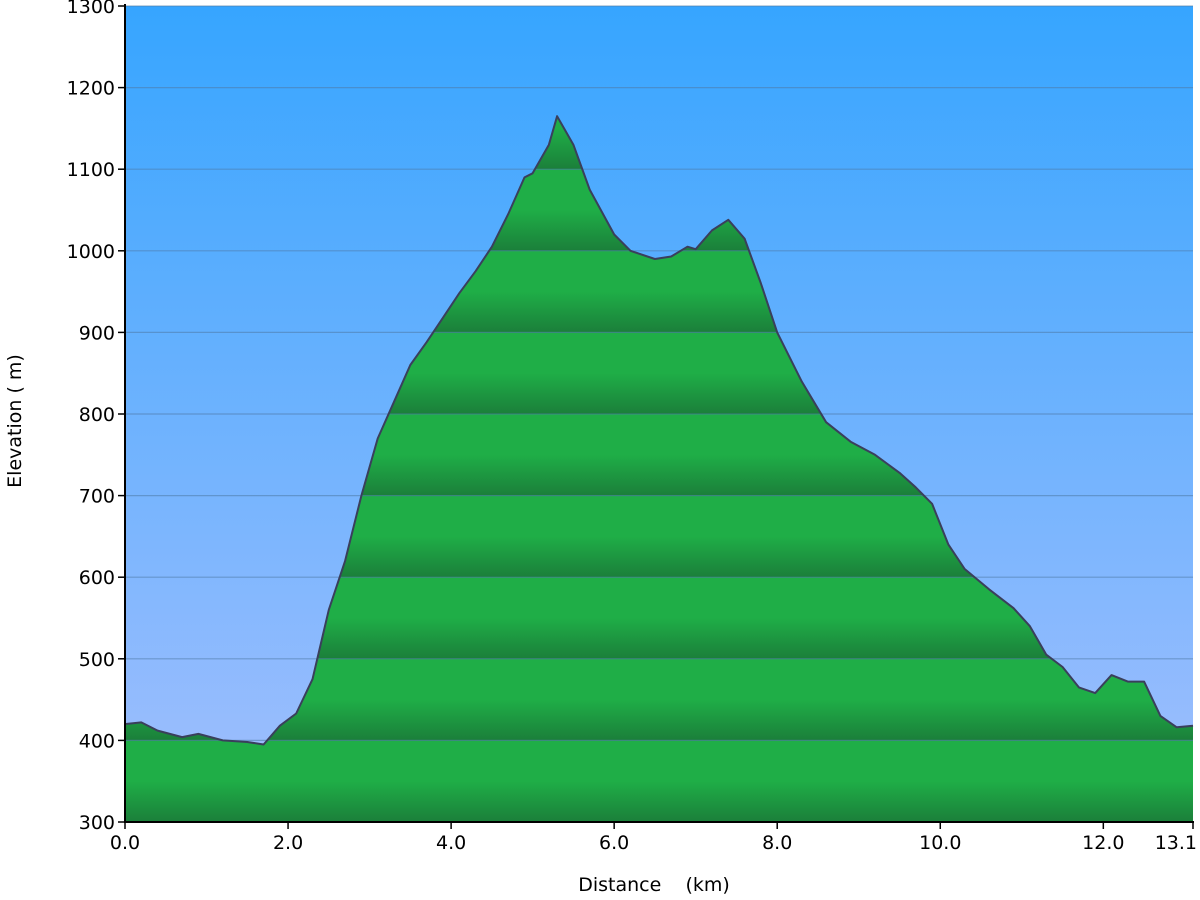  What do you see at coordinates (97, 660) in the screenshot?
I see `y-tick-label: 500` at bounding box center [97, 660].